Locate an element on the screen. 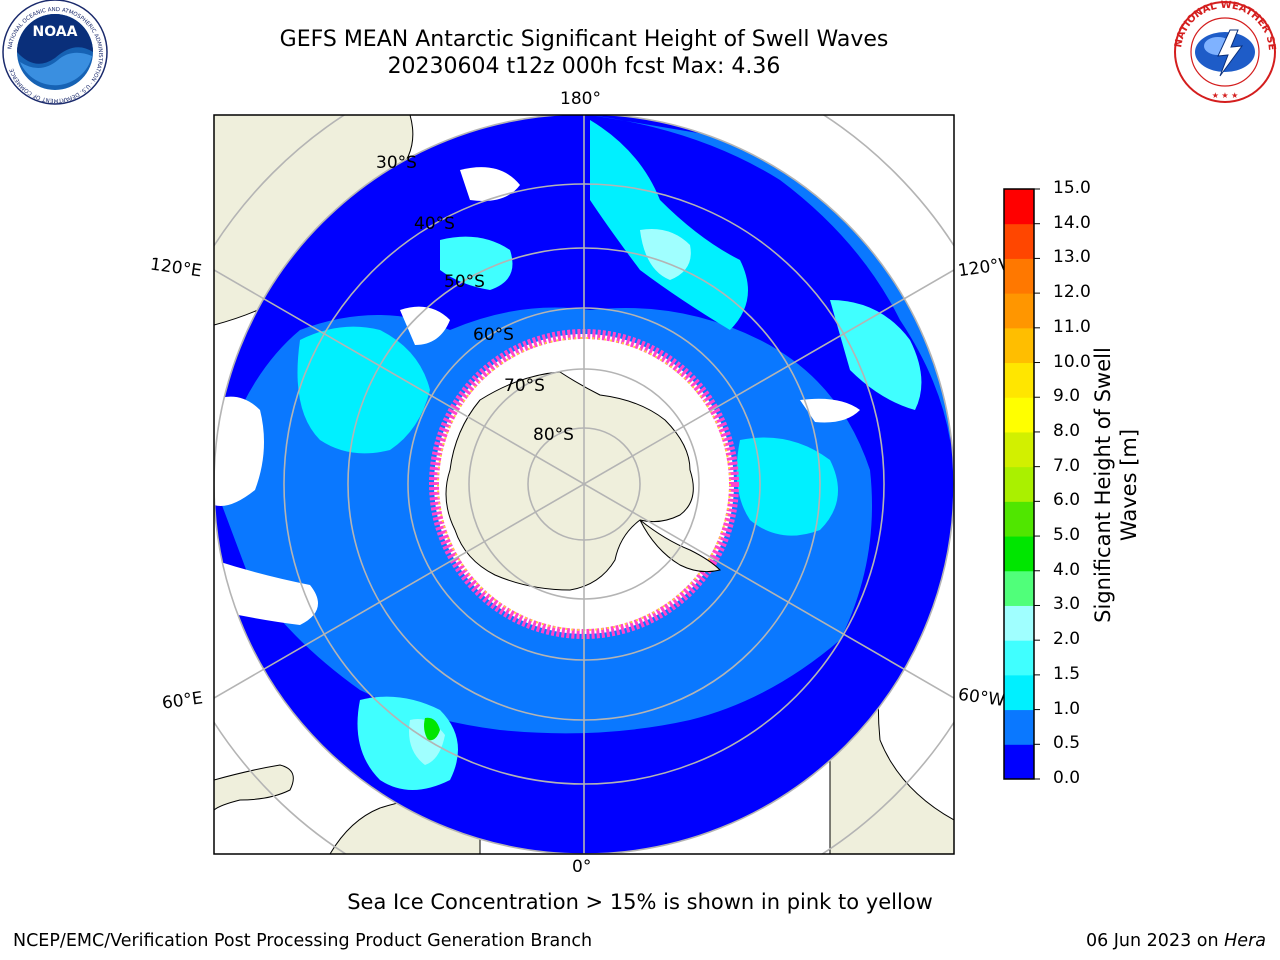 Image resolution: width=1280 pixels, height=960 pixels. colorbar-tick-label: 14.0 is located at coordinates (1072, 222).